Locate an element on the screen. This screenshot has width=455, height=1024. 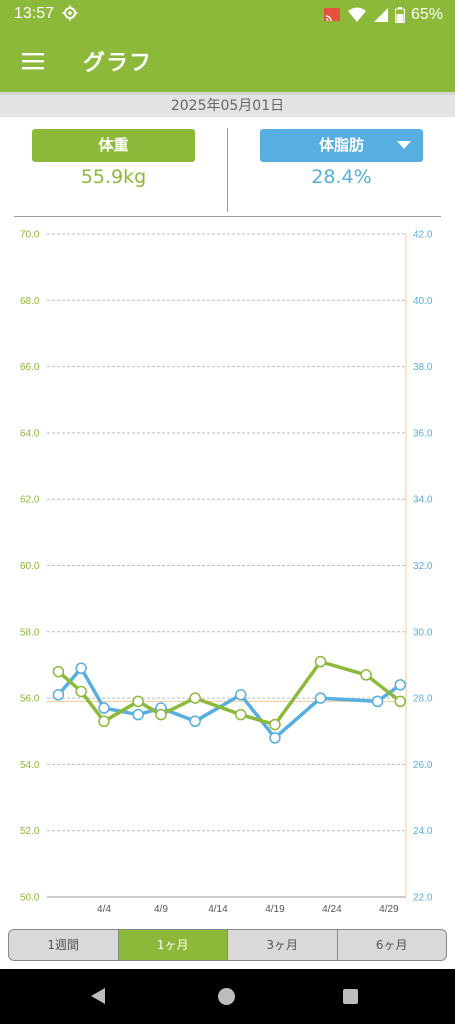
x-axis-tick-label: 4/19 is located at coordinates (275, 909).